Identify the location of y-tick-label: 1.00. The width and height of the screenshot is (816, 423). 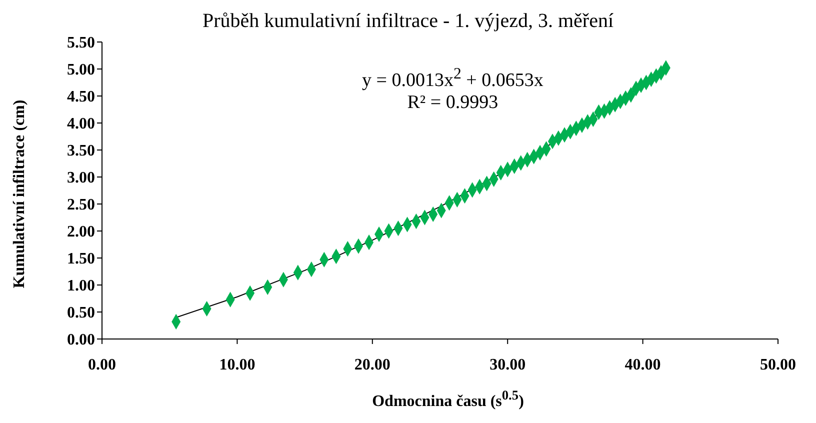
(81, 286).